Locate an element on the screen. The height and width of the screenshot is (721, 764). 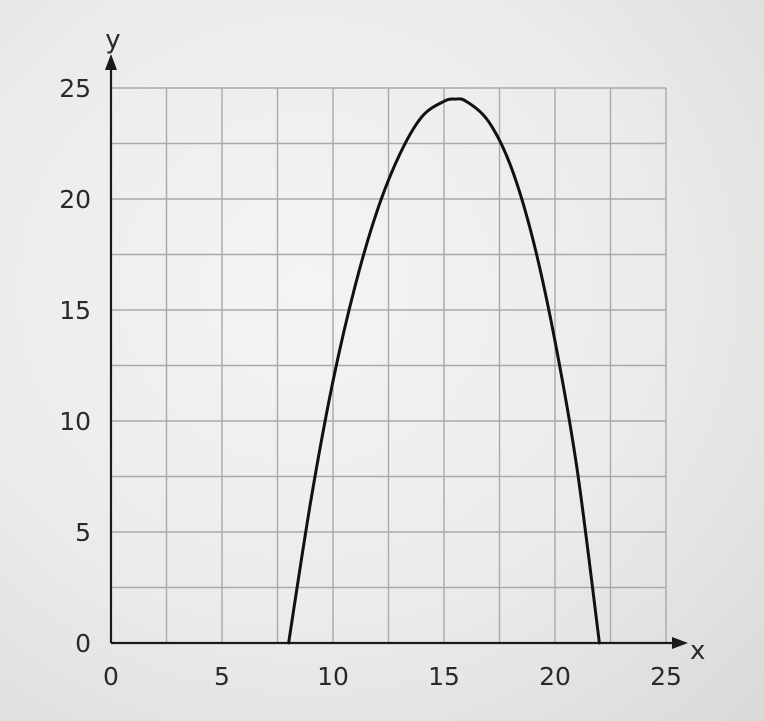
x-axis-label: x is located at coordinates (697, 651).